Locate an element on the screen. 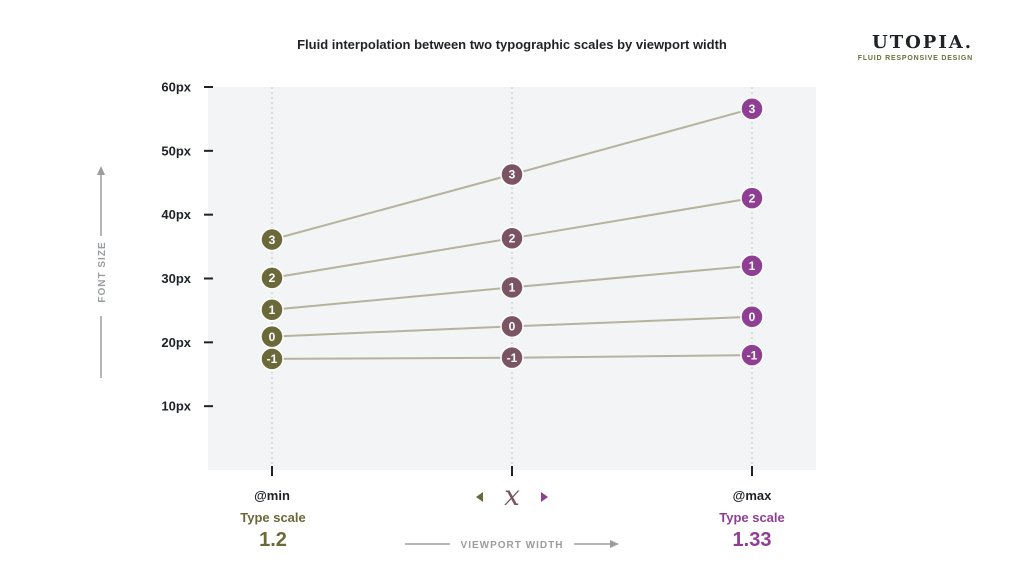 This screenshot has width=1024, height=576. series-2-point-label-1: 2 is located at coordinates (512, 238).